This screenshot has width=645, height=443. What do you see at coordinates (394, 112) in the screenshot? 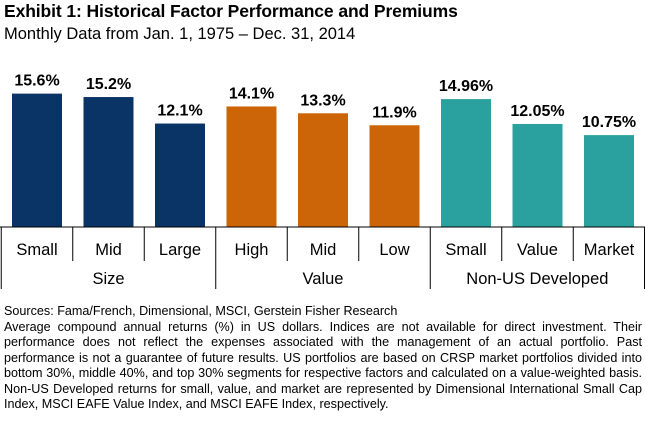
I see `data-label-6: 11.9%` at bounding box center [394, 112].